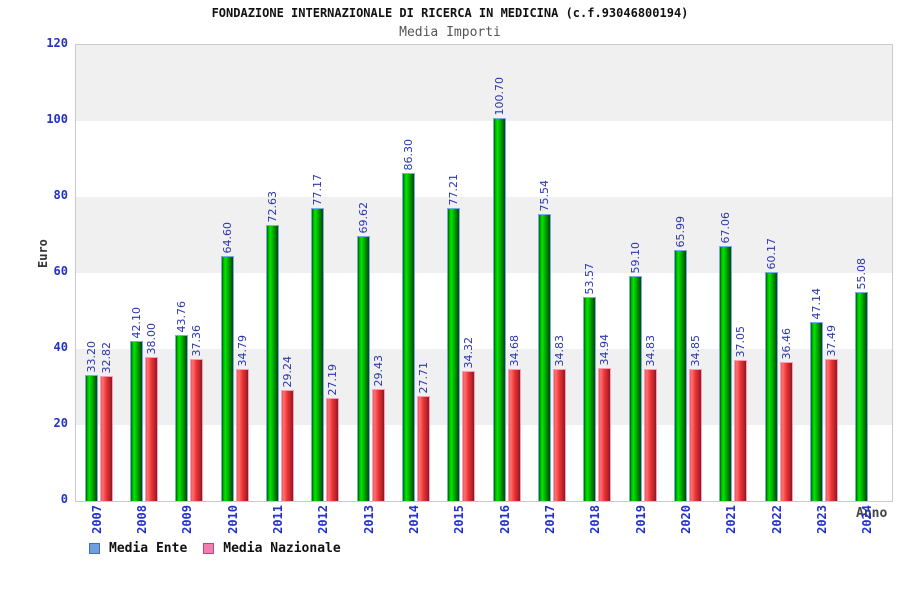  Describe the element at coordinates (680, 375) in the screenshot. I see `bar-media-ente-2020` at that location.